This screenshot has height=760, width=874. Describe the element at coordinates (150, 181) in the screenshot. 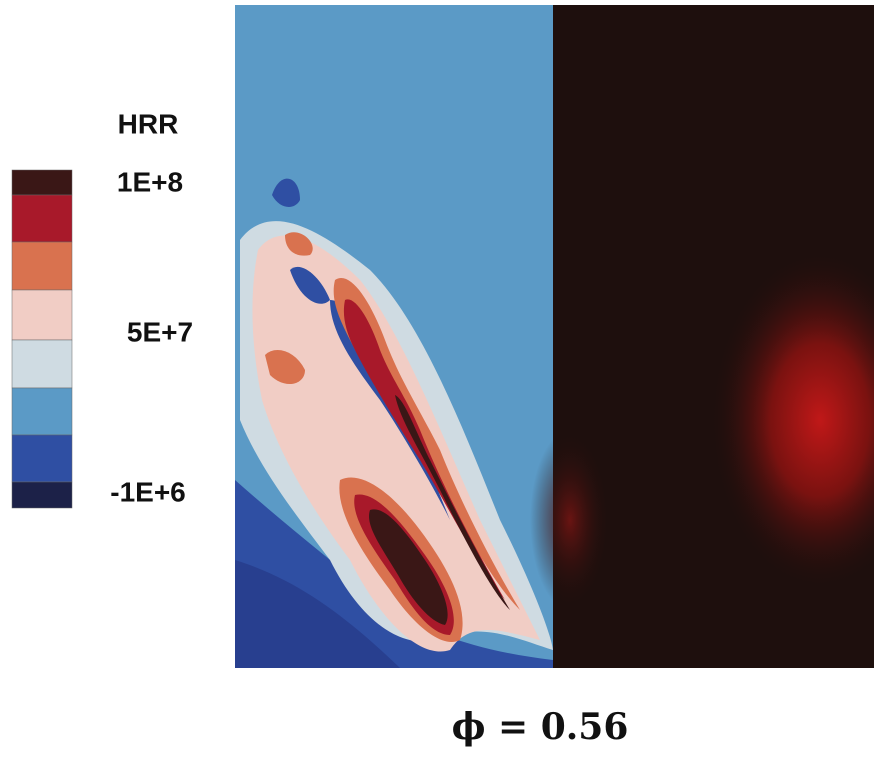

I see `legend-label: 1E+8` at that location.